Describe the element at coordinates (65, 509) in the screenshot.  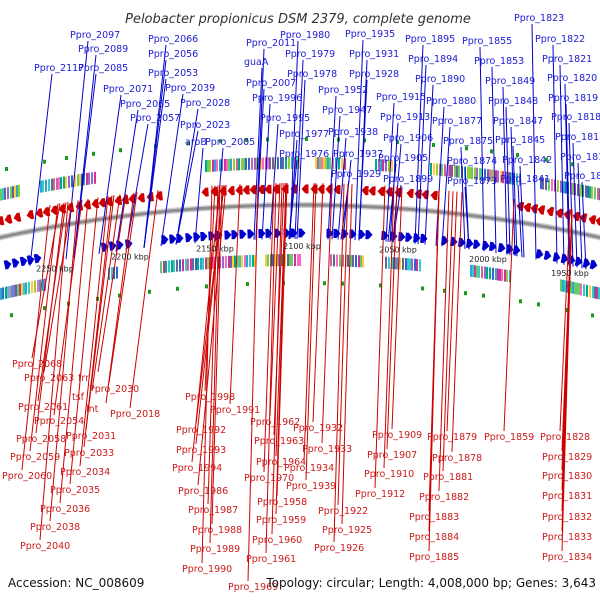
I see `reverse-gene-label: Ppro_2036` at that location.